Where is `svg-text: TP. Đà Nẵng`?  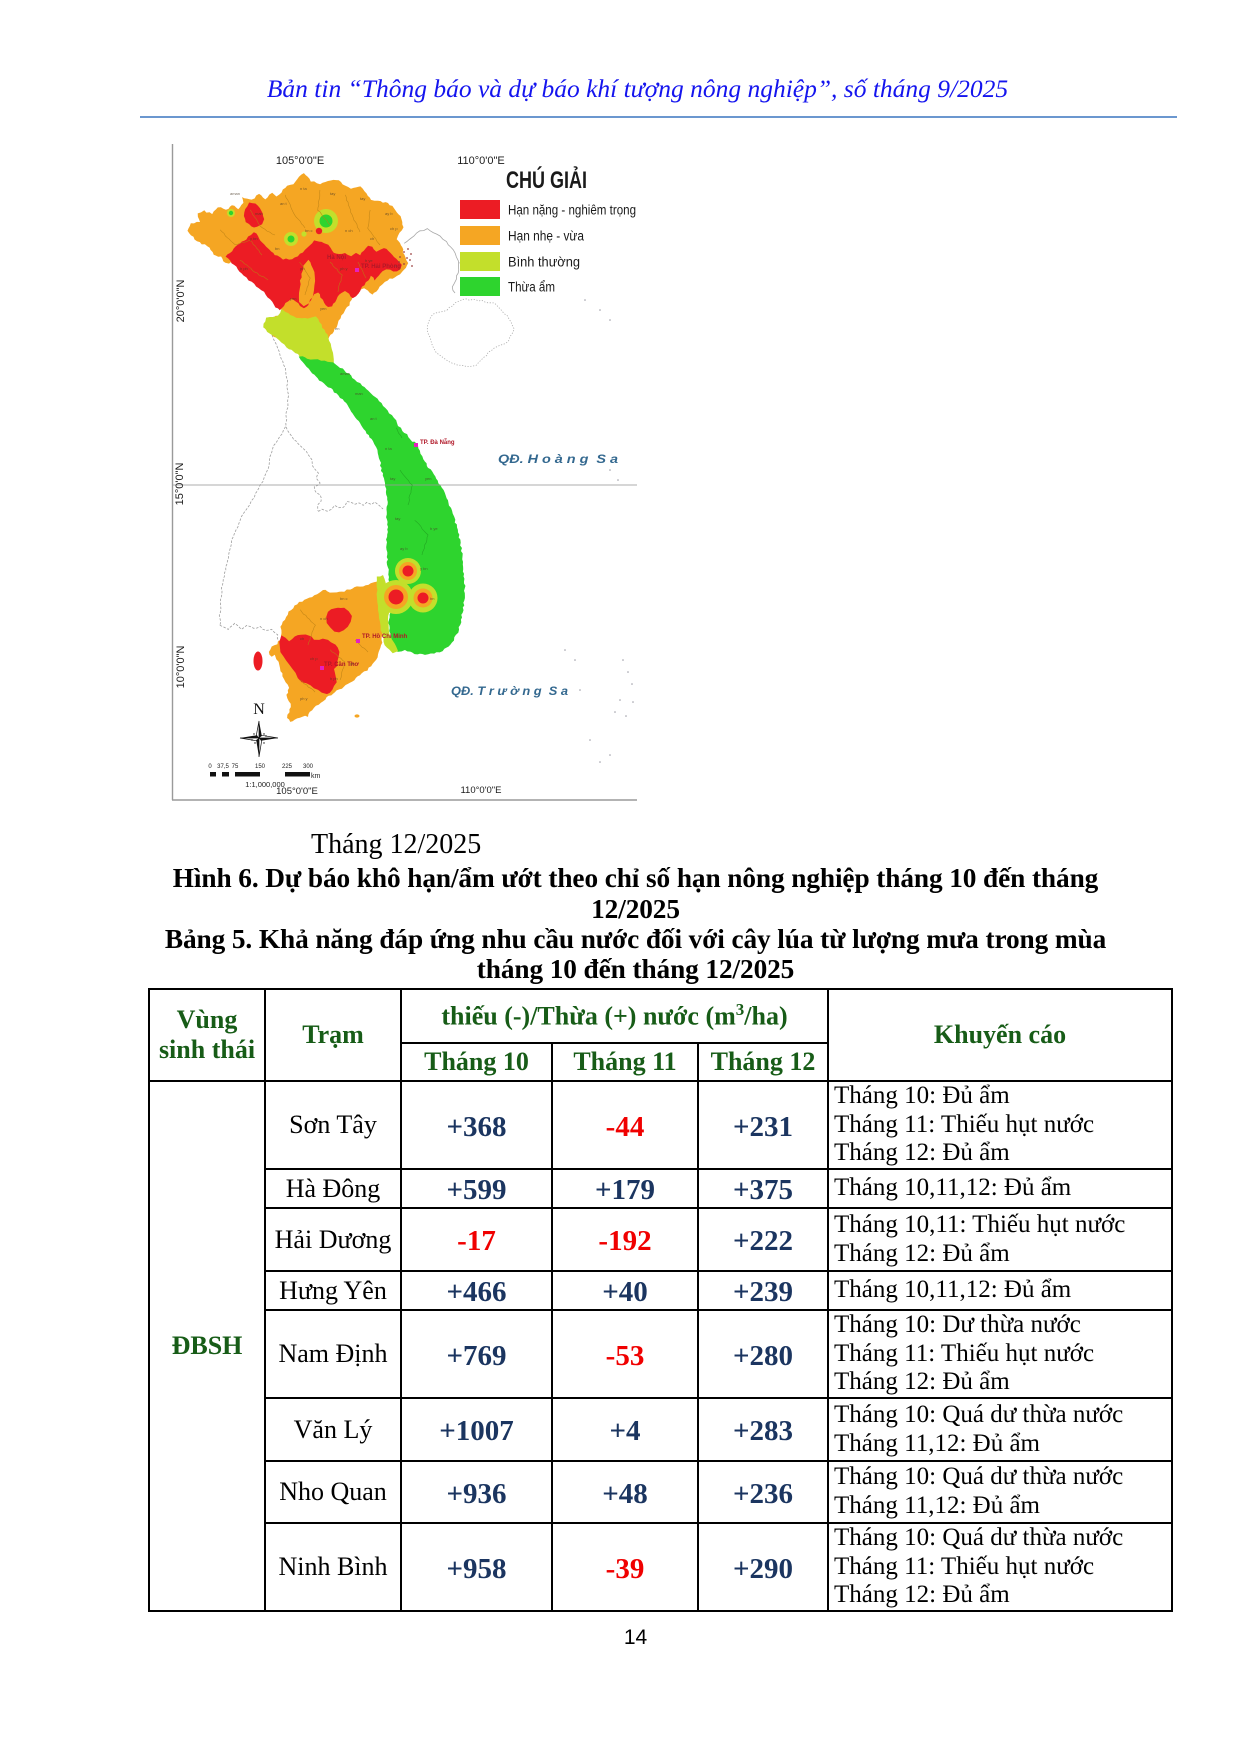 svg-text: TP. Đà Nẵng is located at coordinates (437, 442).